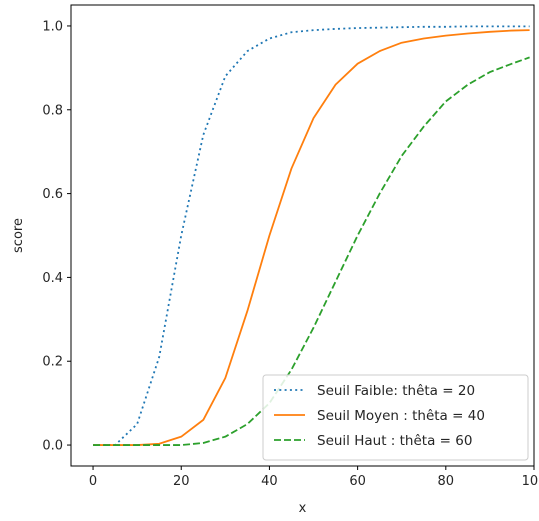  I want to click on y-tick-label: 0.2, so click(52, 362).